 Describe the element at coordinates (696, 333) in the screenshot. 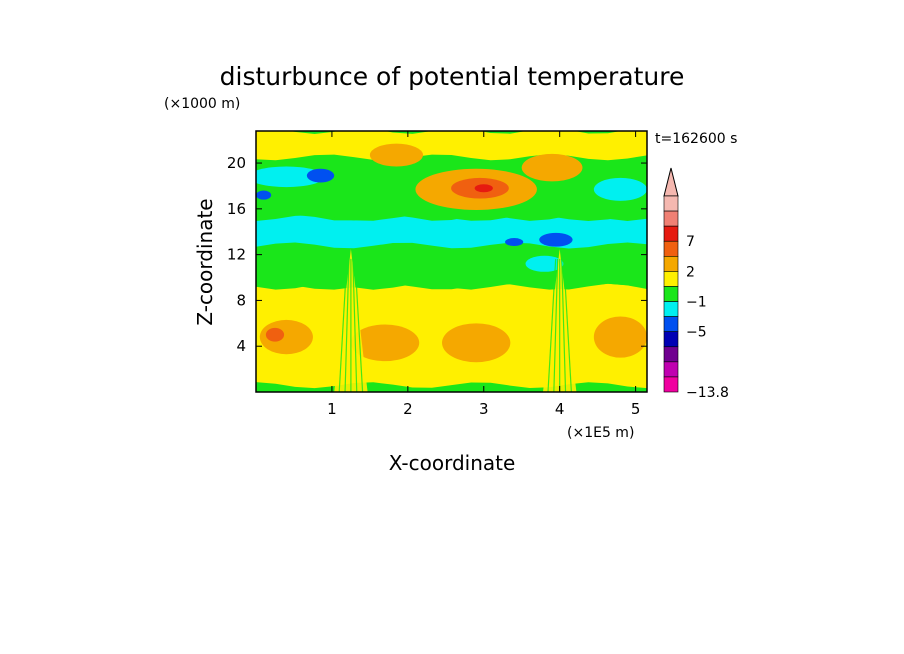

I see `colorbar-label: −5` at that location.